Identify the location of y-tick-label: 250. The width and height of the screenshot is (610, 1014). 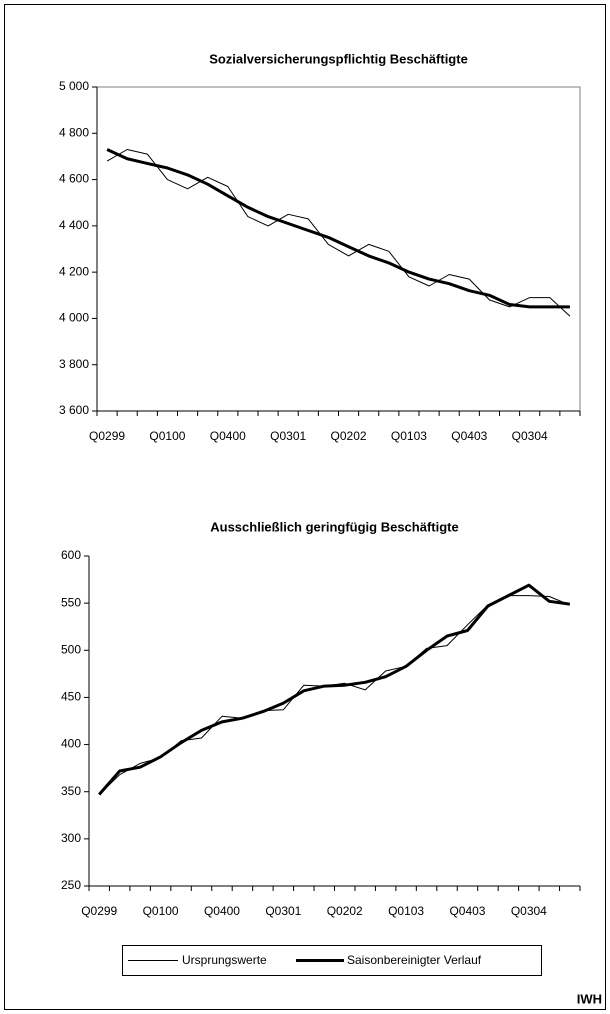
(71, 885).